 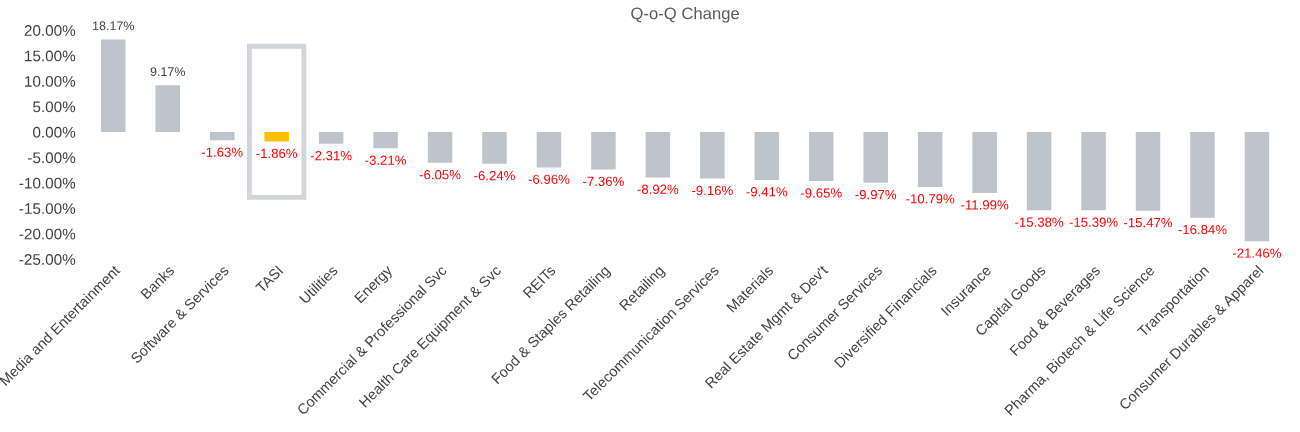 I want to click on y-tick-label: 15.00%, so click(x=50, y=56).